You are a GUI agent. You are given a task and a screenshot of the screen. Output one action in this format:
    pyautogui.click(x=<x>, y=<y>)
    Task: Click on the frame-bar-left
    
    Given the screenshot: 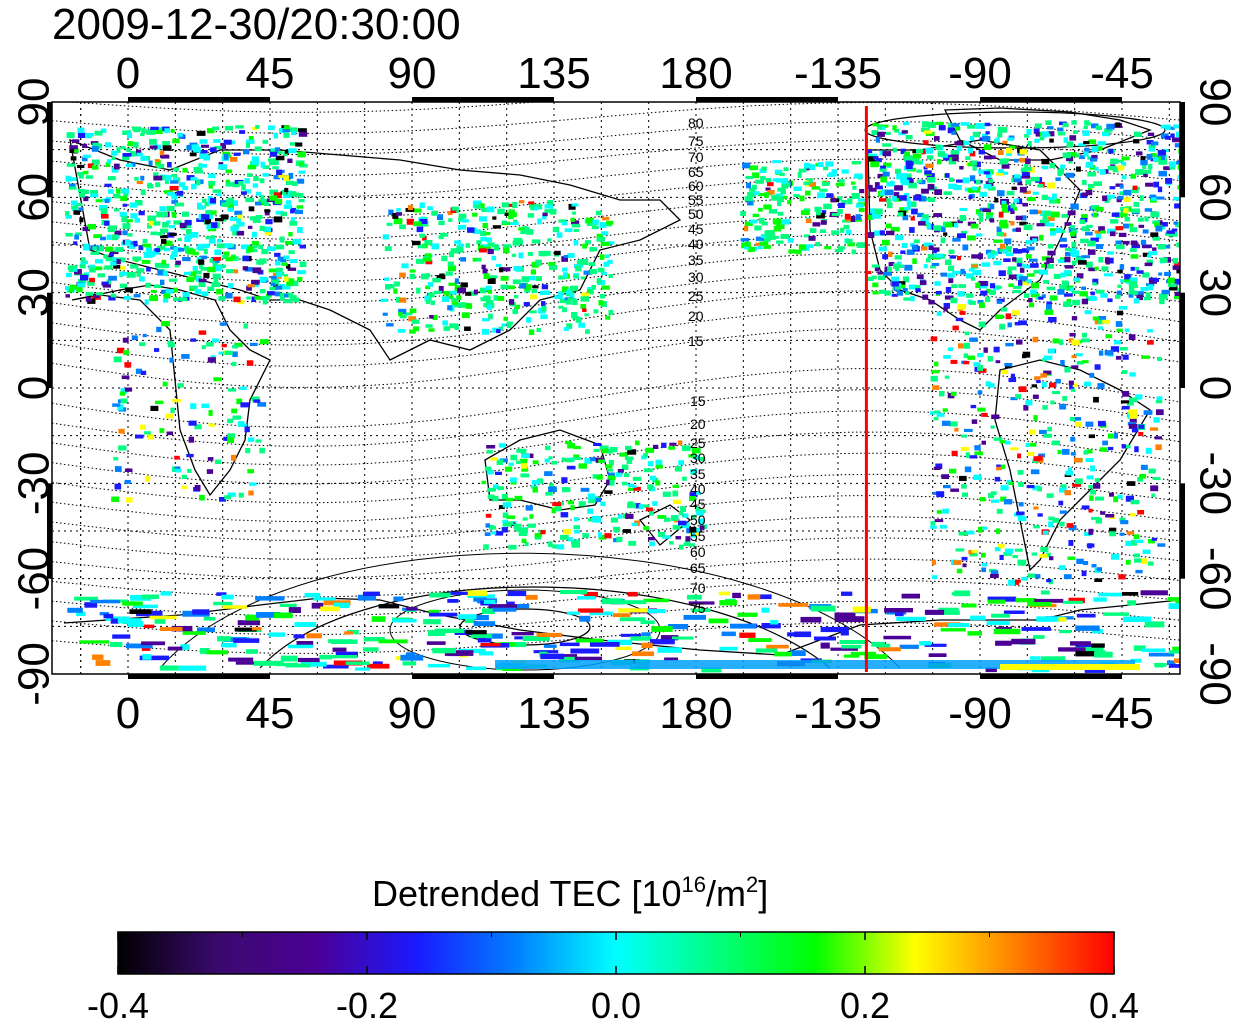 What is the action you would take?
    pyautogui.click(x=49, y=531)
    